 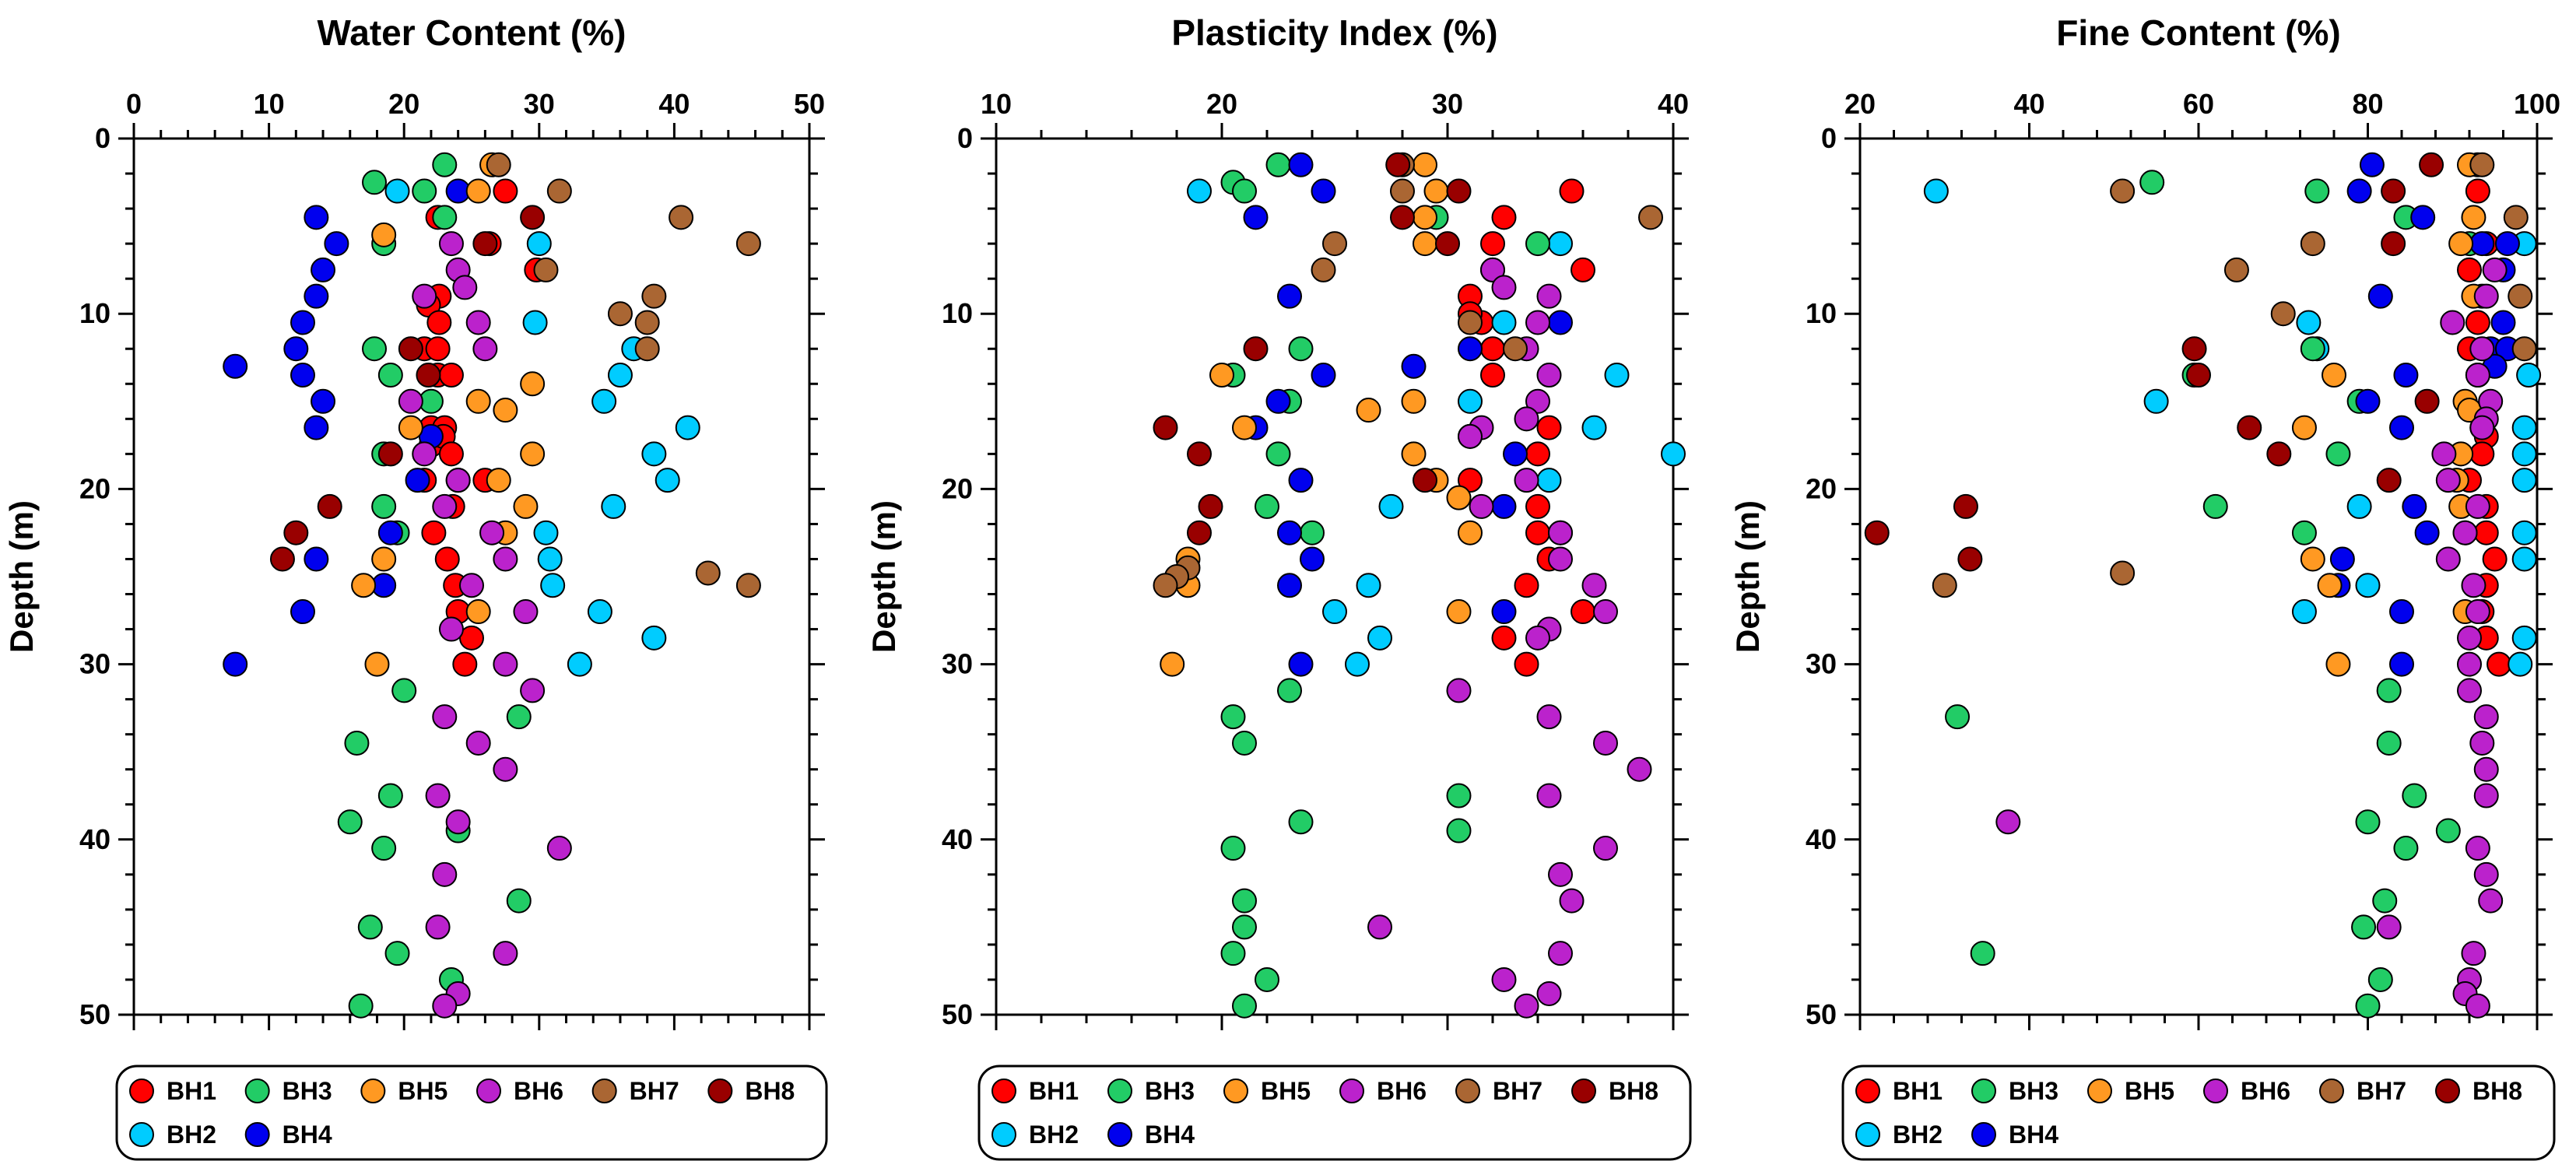 I want to click on y-tick-label: 10, so click(x=1822, y=313).